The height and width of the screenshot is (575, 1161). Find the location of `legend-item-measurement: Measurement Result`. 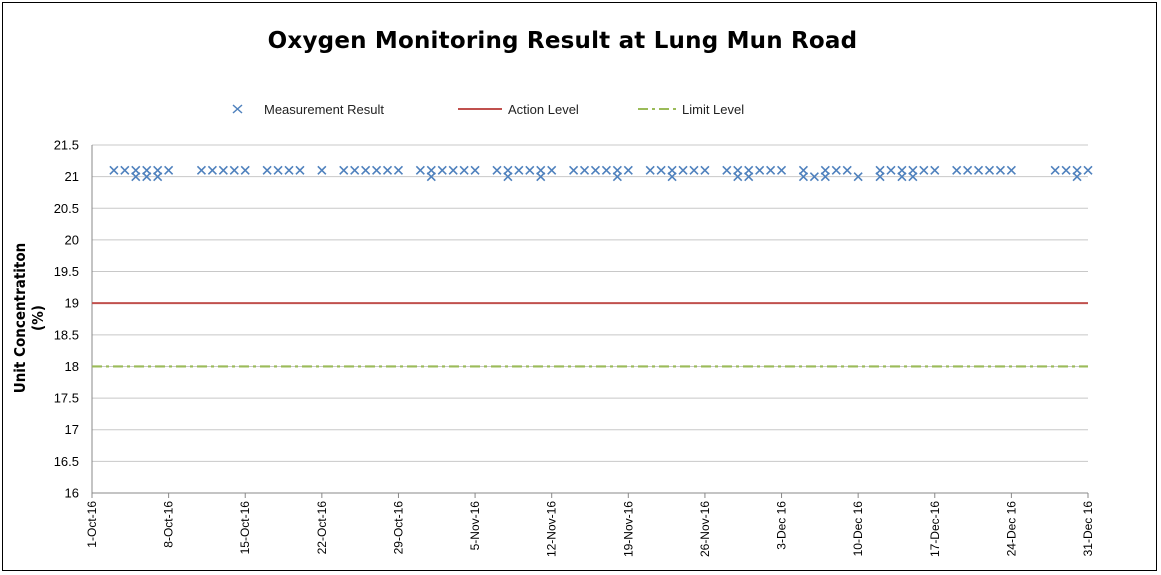

legend-item-measurement: Measurement Result is located at coordinates (307, 109).